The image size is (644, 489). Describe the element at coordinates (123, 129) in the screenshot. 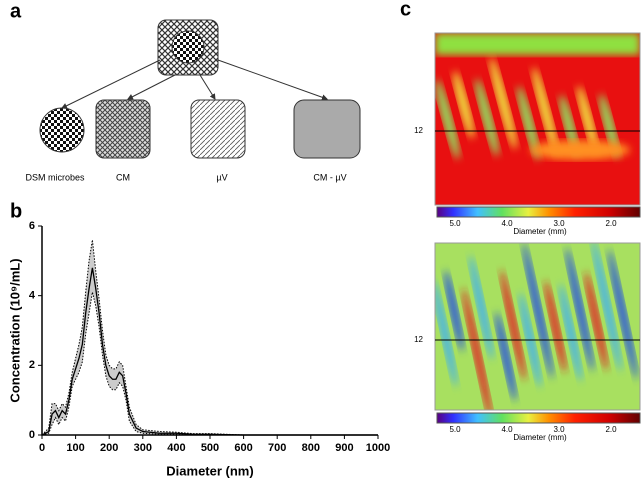

I see `cm-box` at that location.